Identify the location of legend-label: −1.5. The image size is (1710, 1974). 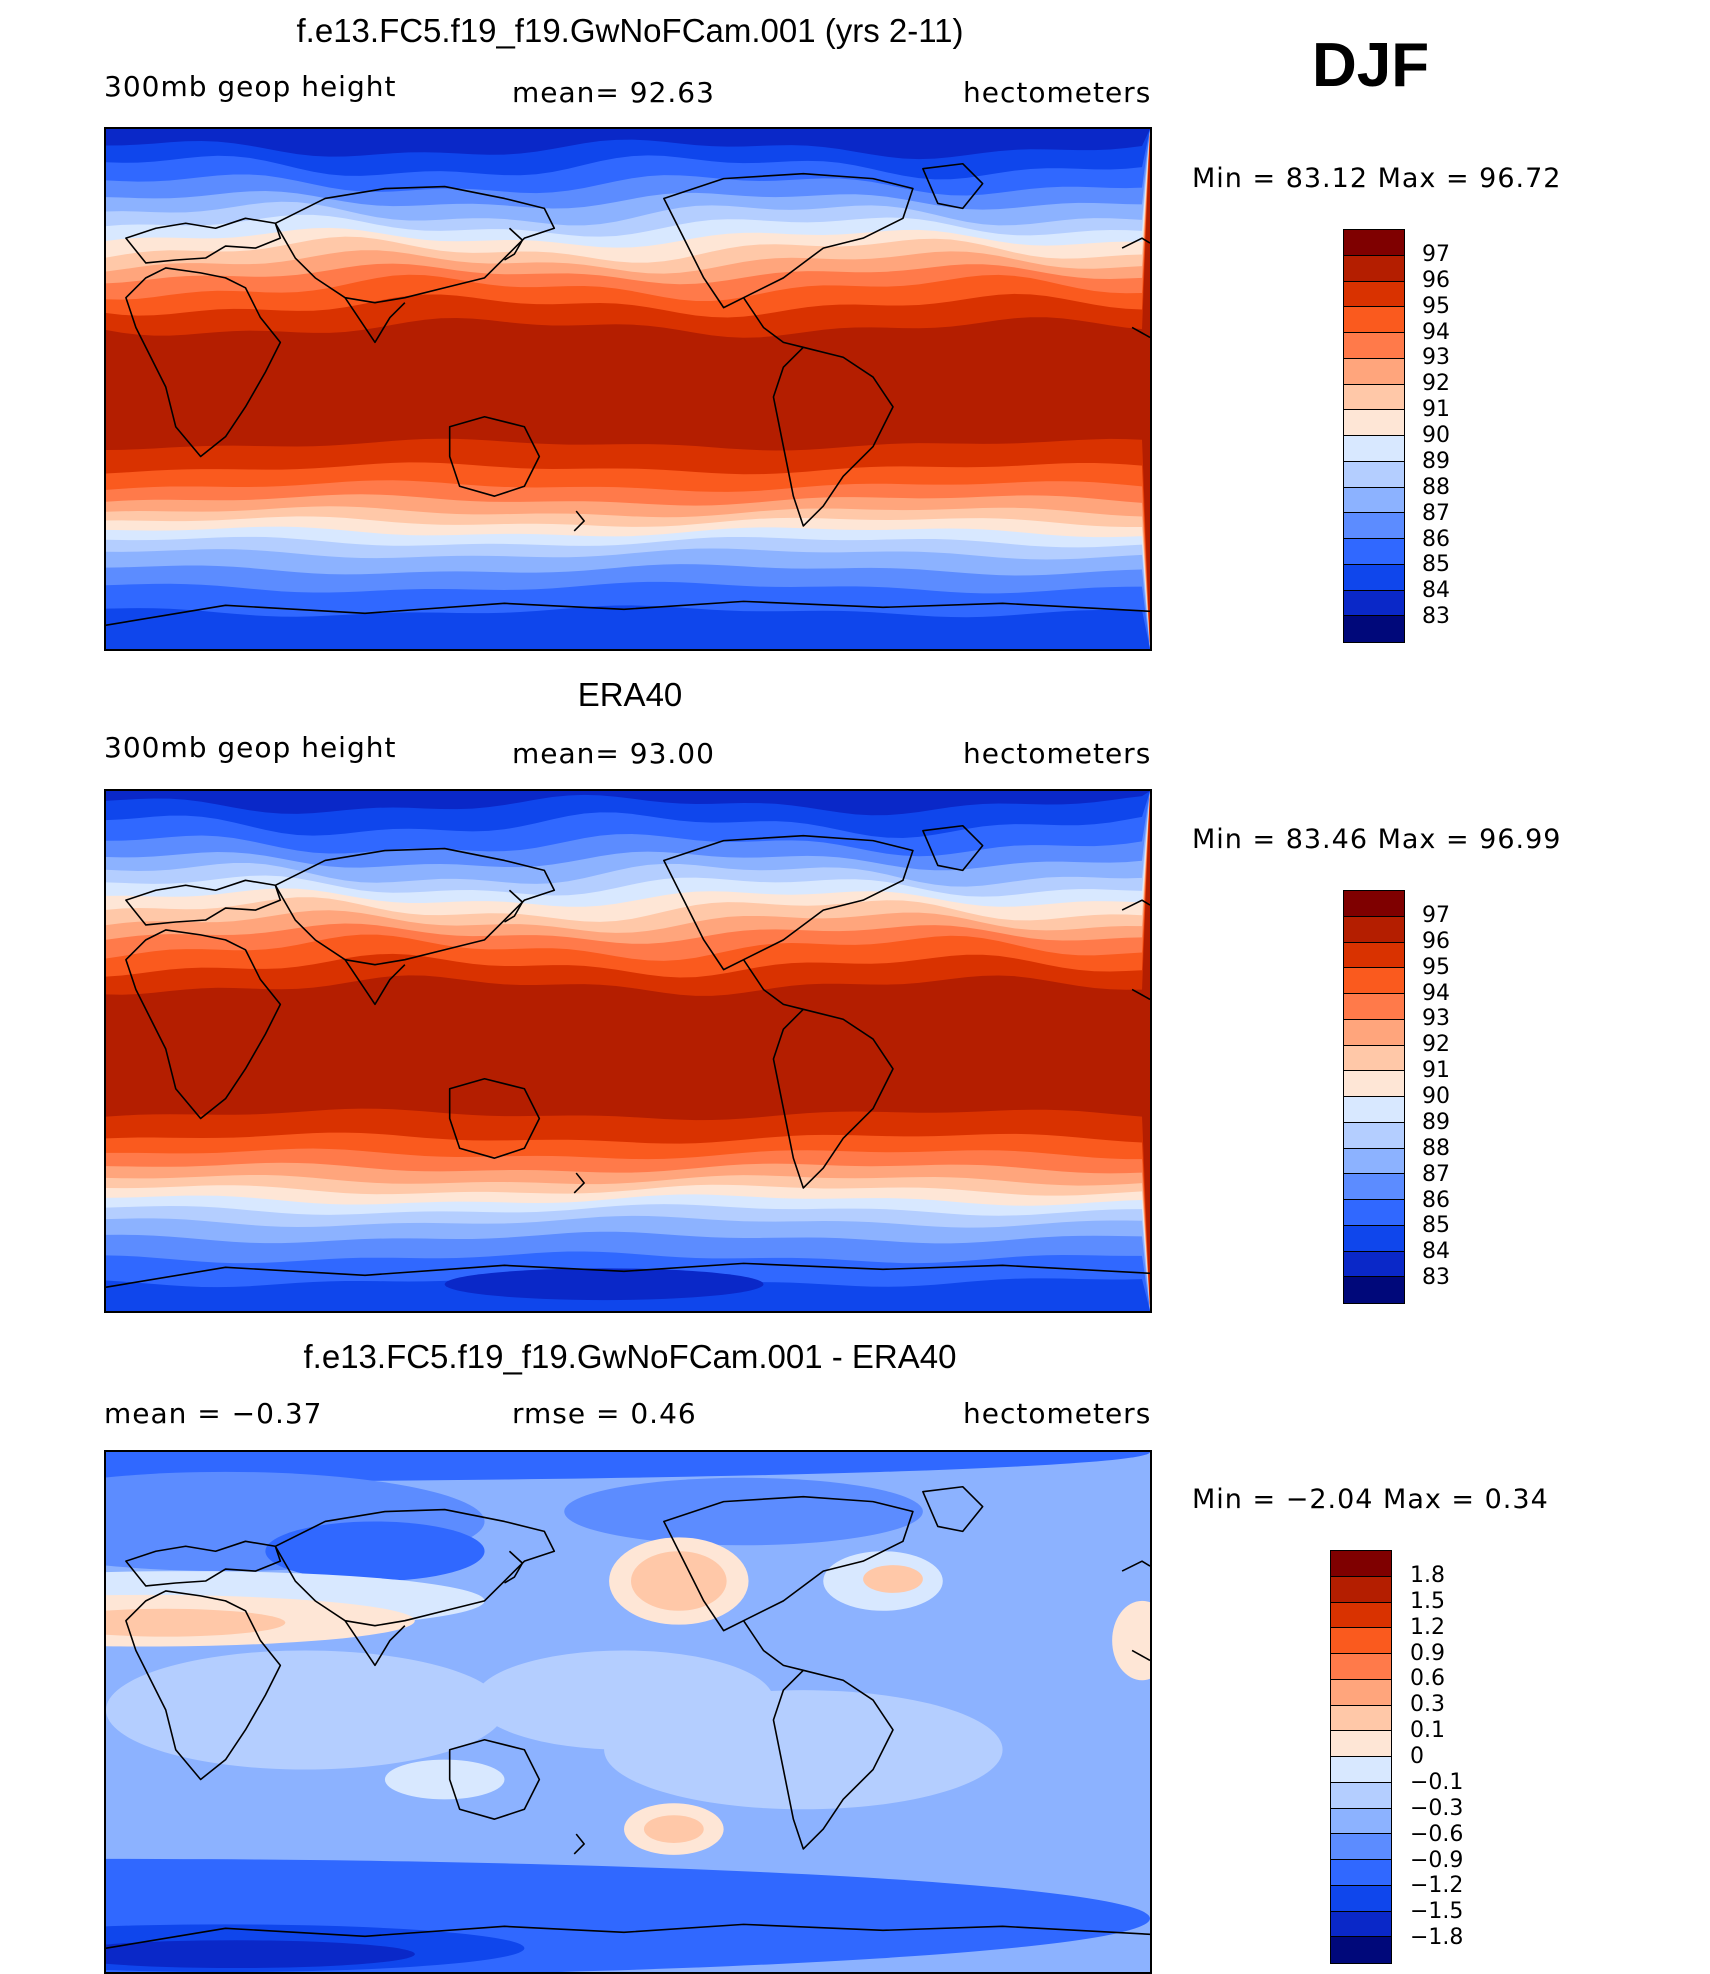
(1437, 1912).